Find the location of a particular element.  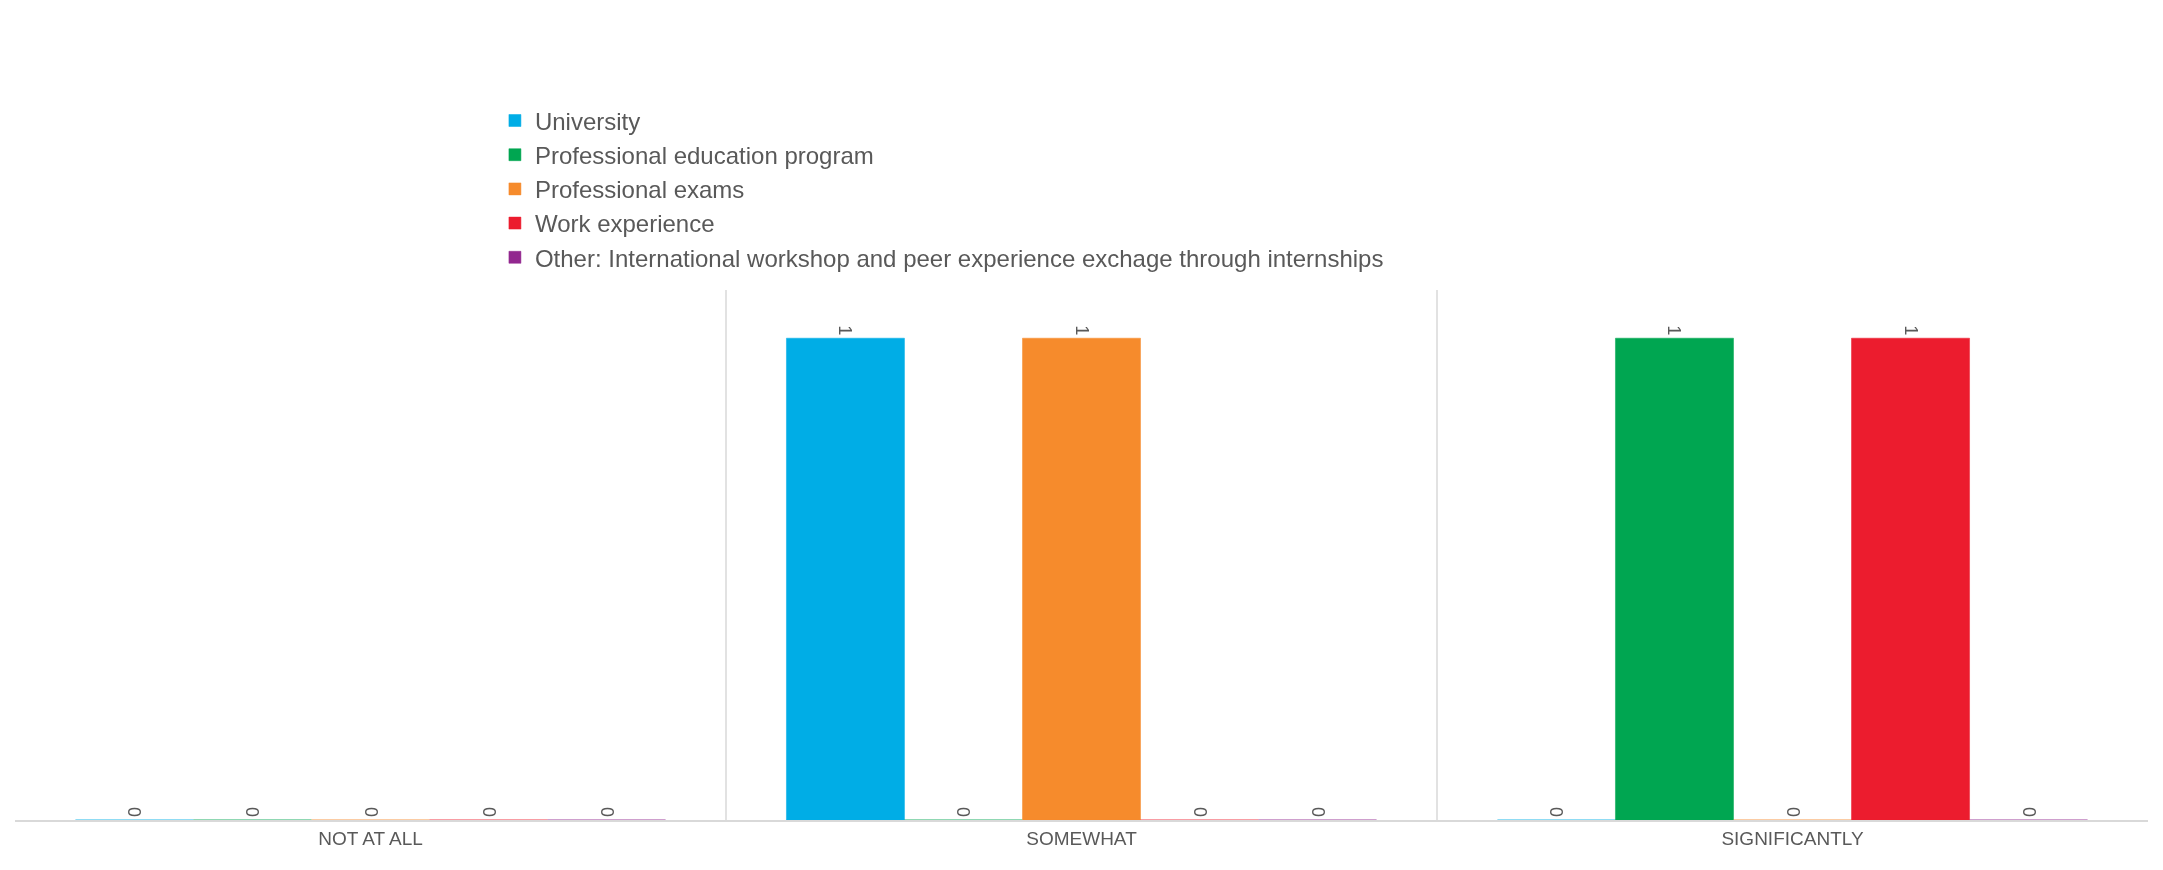

x-tick-label: SIGNIFICANTLY is located at coordinates (1792, 838).